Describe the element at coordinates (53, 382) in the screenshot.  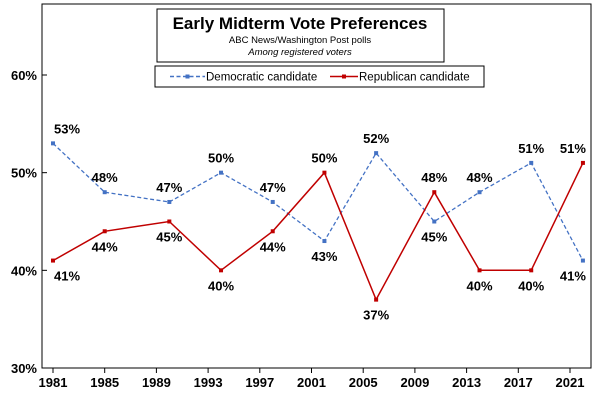
I see `x-tick-label: 1981` at that location.